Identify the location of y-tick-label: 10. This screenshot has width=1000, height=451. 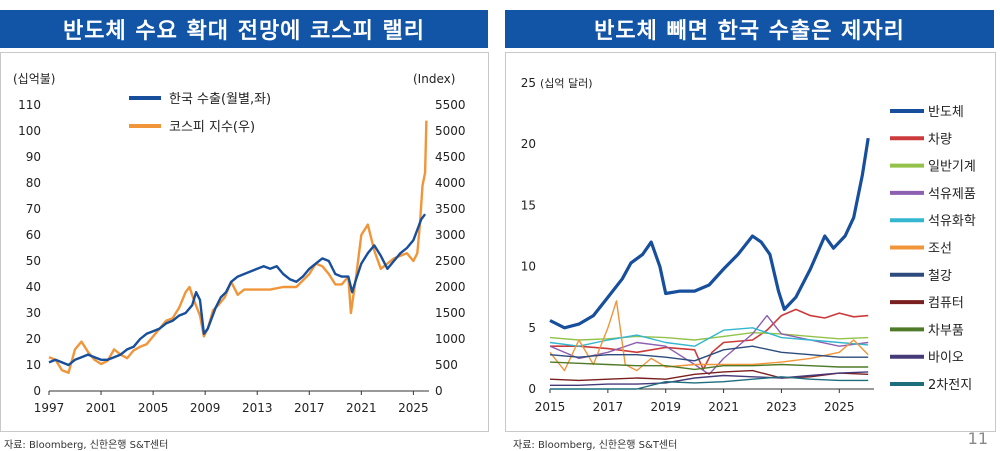
(528, 267).